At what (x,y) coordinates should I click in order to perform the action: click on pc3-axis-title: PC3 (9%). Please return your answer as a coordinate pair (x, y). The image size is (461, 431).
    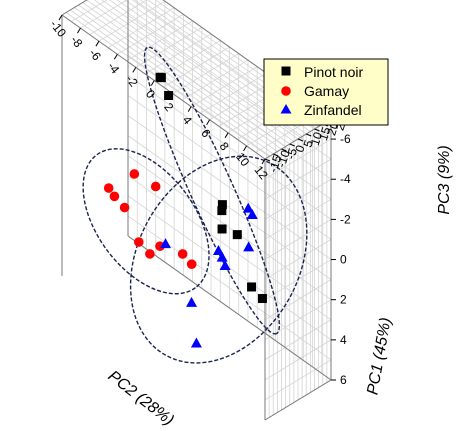
    Looking at the image, I should click on (444, 179).